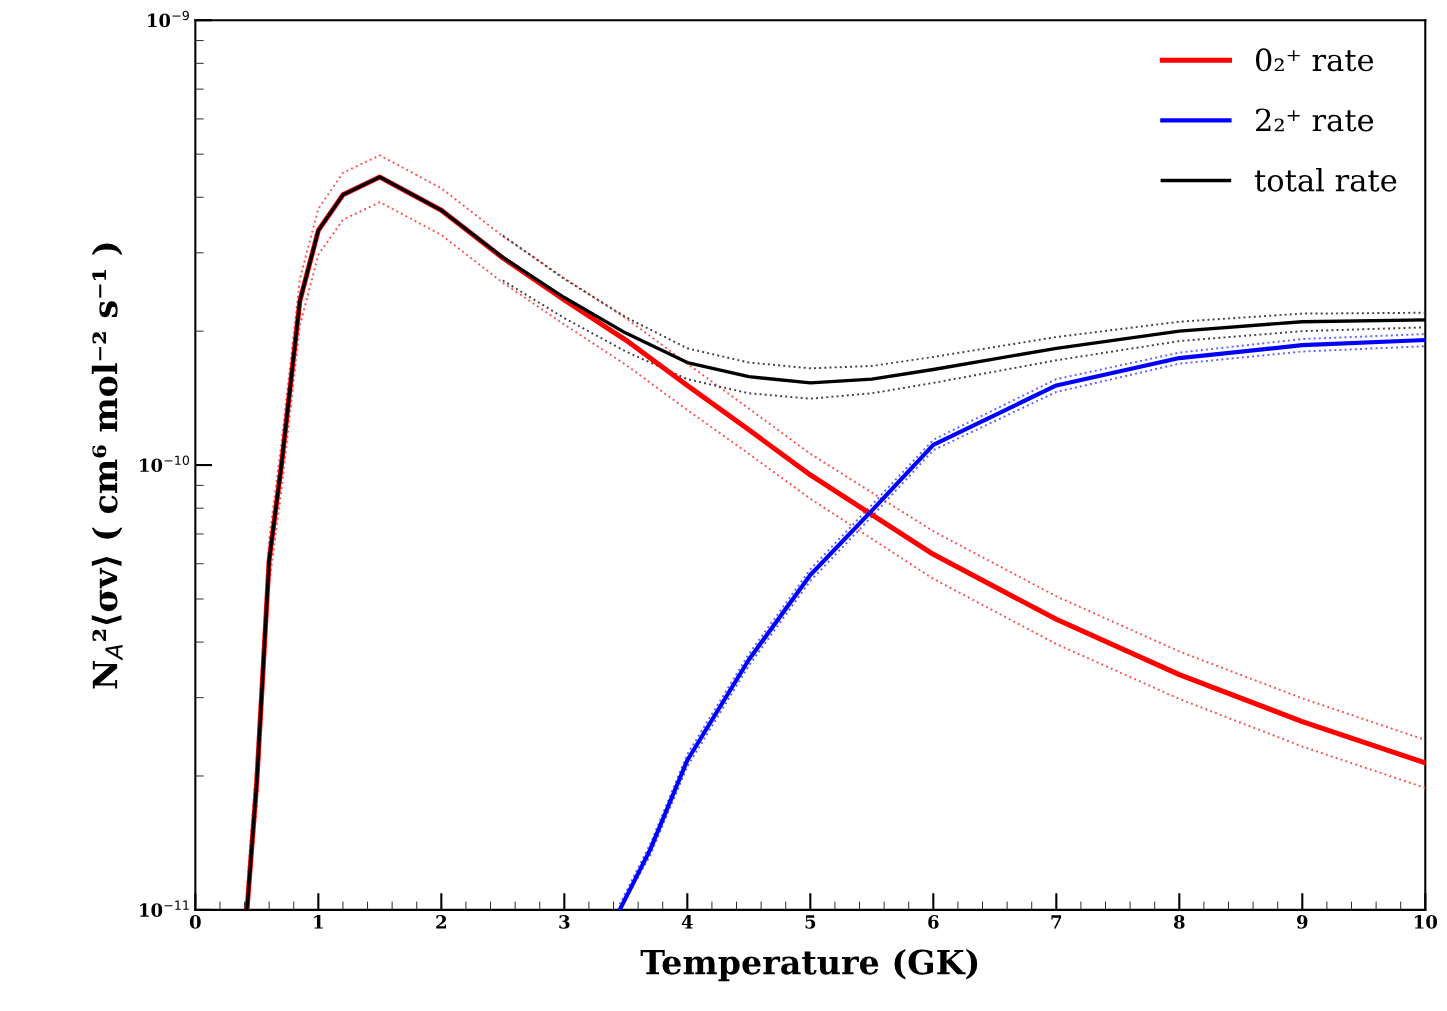 Image resolution: width=1447 pixels, height=1011 pixels. Describe the element at coordinates (1315, 120) in the screenshot. I see `legend-label: 2₂⁺ rate` at that location.